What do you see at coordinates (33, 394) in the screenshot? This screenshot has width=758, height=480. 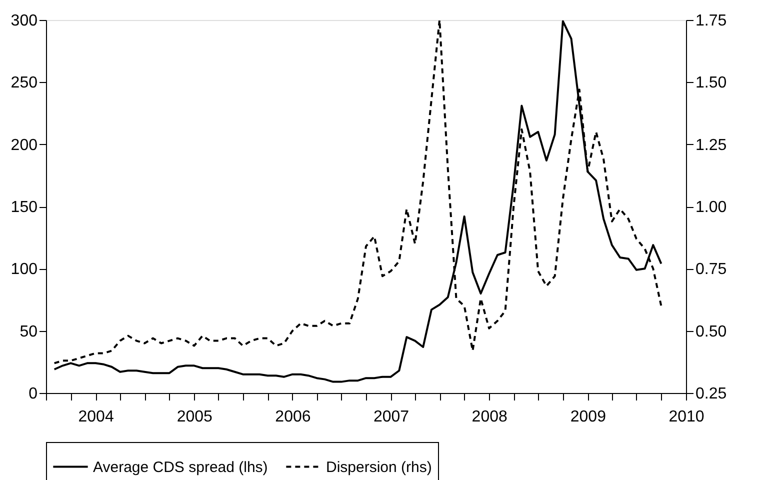 I see `y-tick-label: 0` at bounding box center [33, 394].